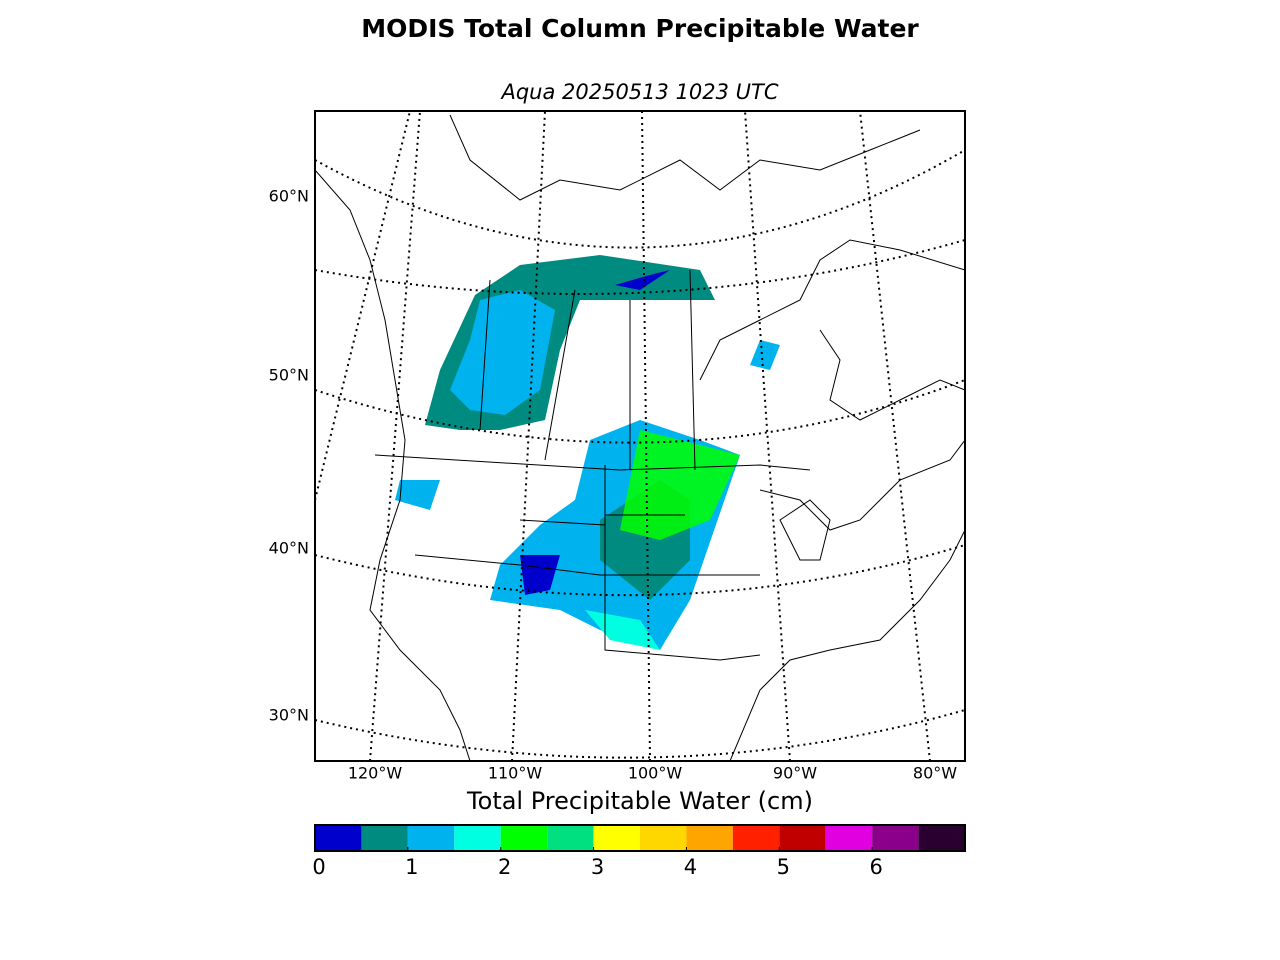  I want to click on lat-label: 30°N, so click(289, 715).